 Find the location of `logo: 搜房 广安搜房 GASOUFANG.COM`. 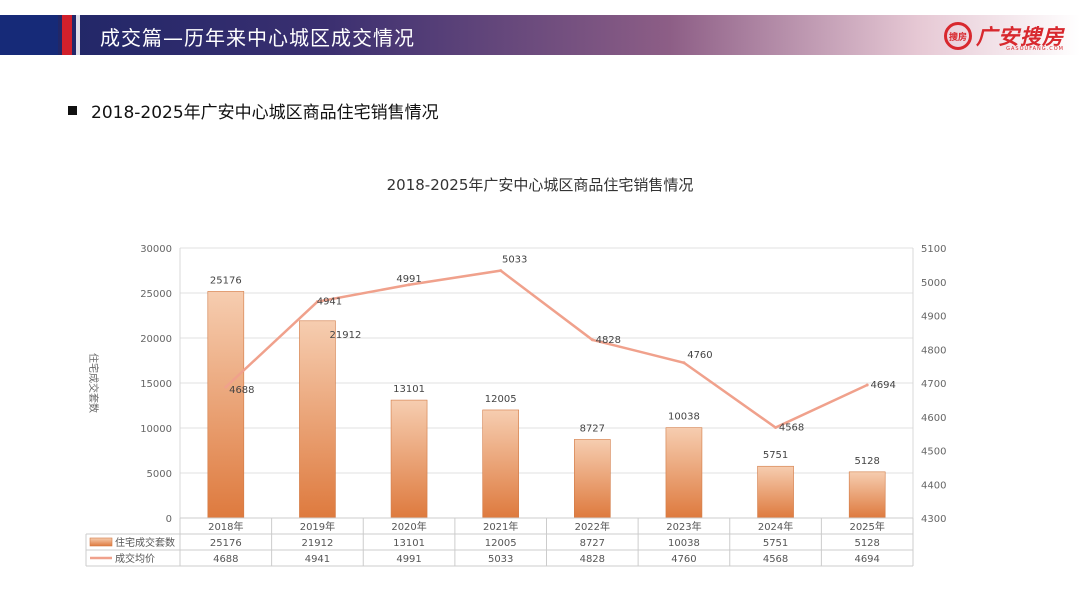

logo: 搜房 广安搜房 GASOUFANG.COM is located at coordinates (1004, 36).